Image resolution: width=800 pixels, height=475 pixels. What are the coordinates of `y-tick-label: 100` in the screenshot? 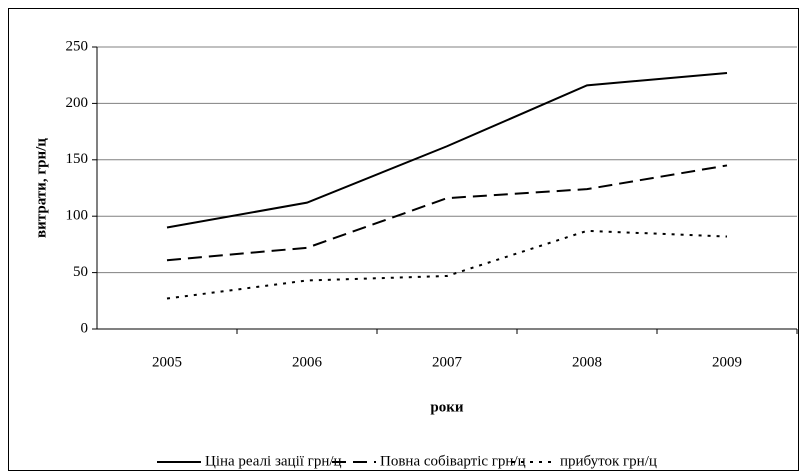 It's located at (77, 216).